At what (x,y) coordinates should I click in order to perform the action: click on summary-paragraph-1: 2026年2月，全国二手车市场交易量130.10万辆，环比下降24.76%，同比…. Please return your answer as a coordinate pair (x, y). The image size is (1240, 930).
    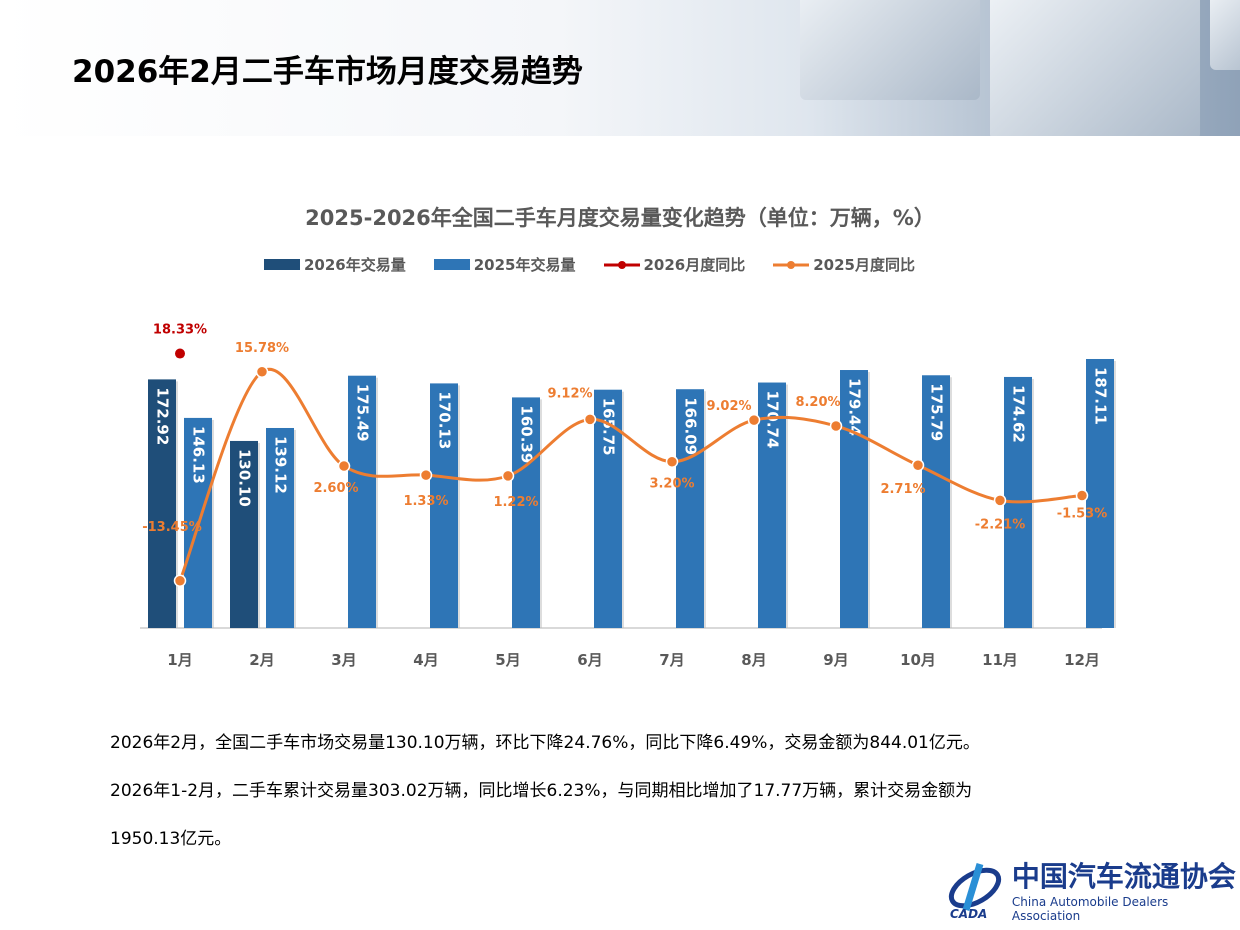
    Looking at the image, I should click on (545, 743).